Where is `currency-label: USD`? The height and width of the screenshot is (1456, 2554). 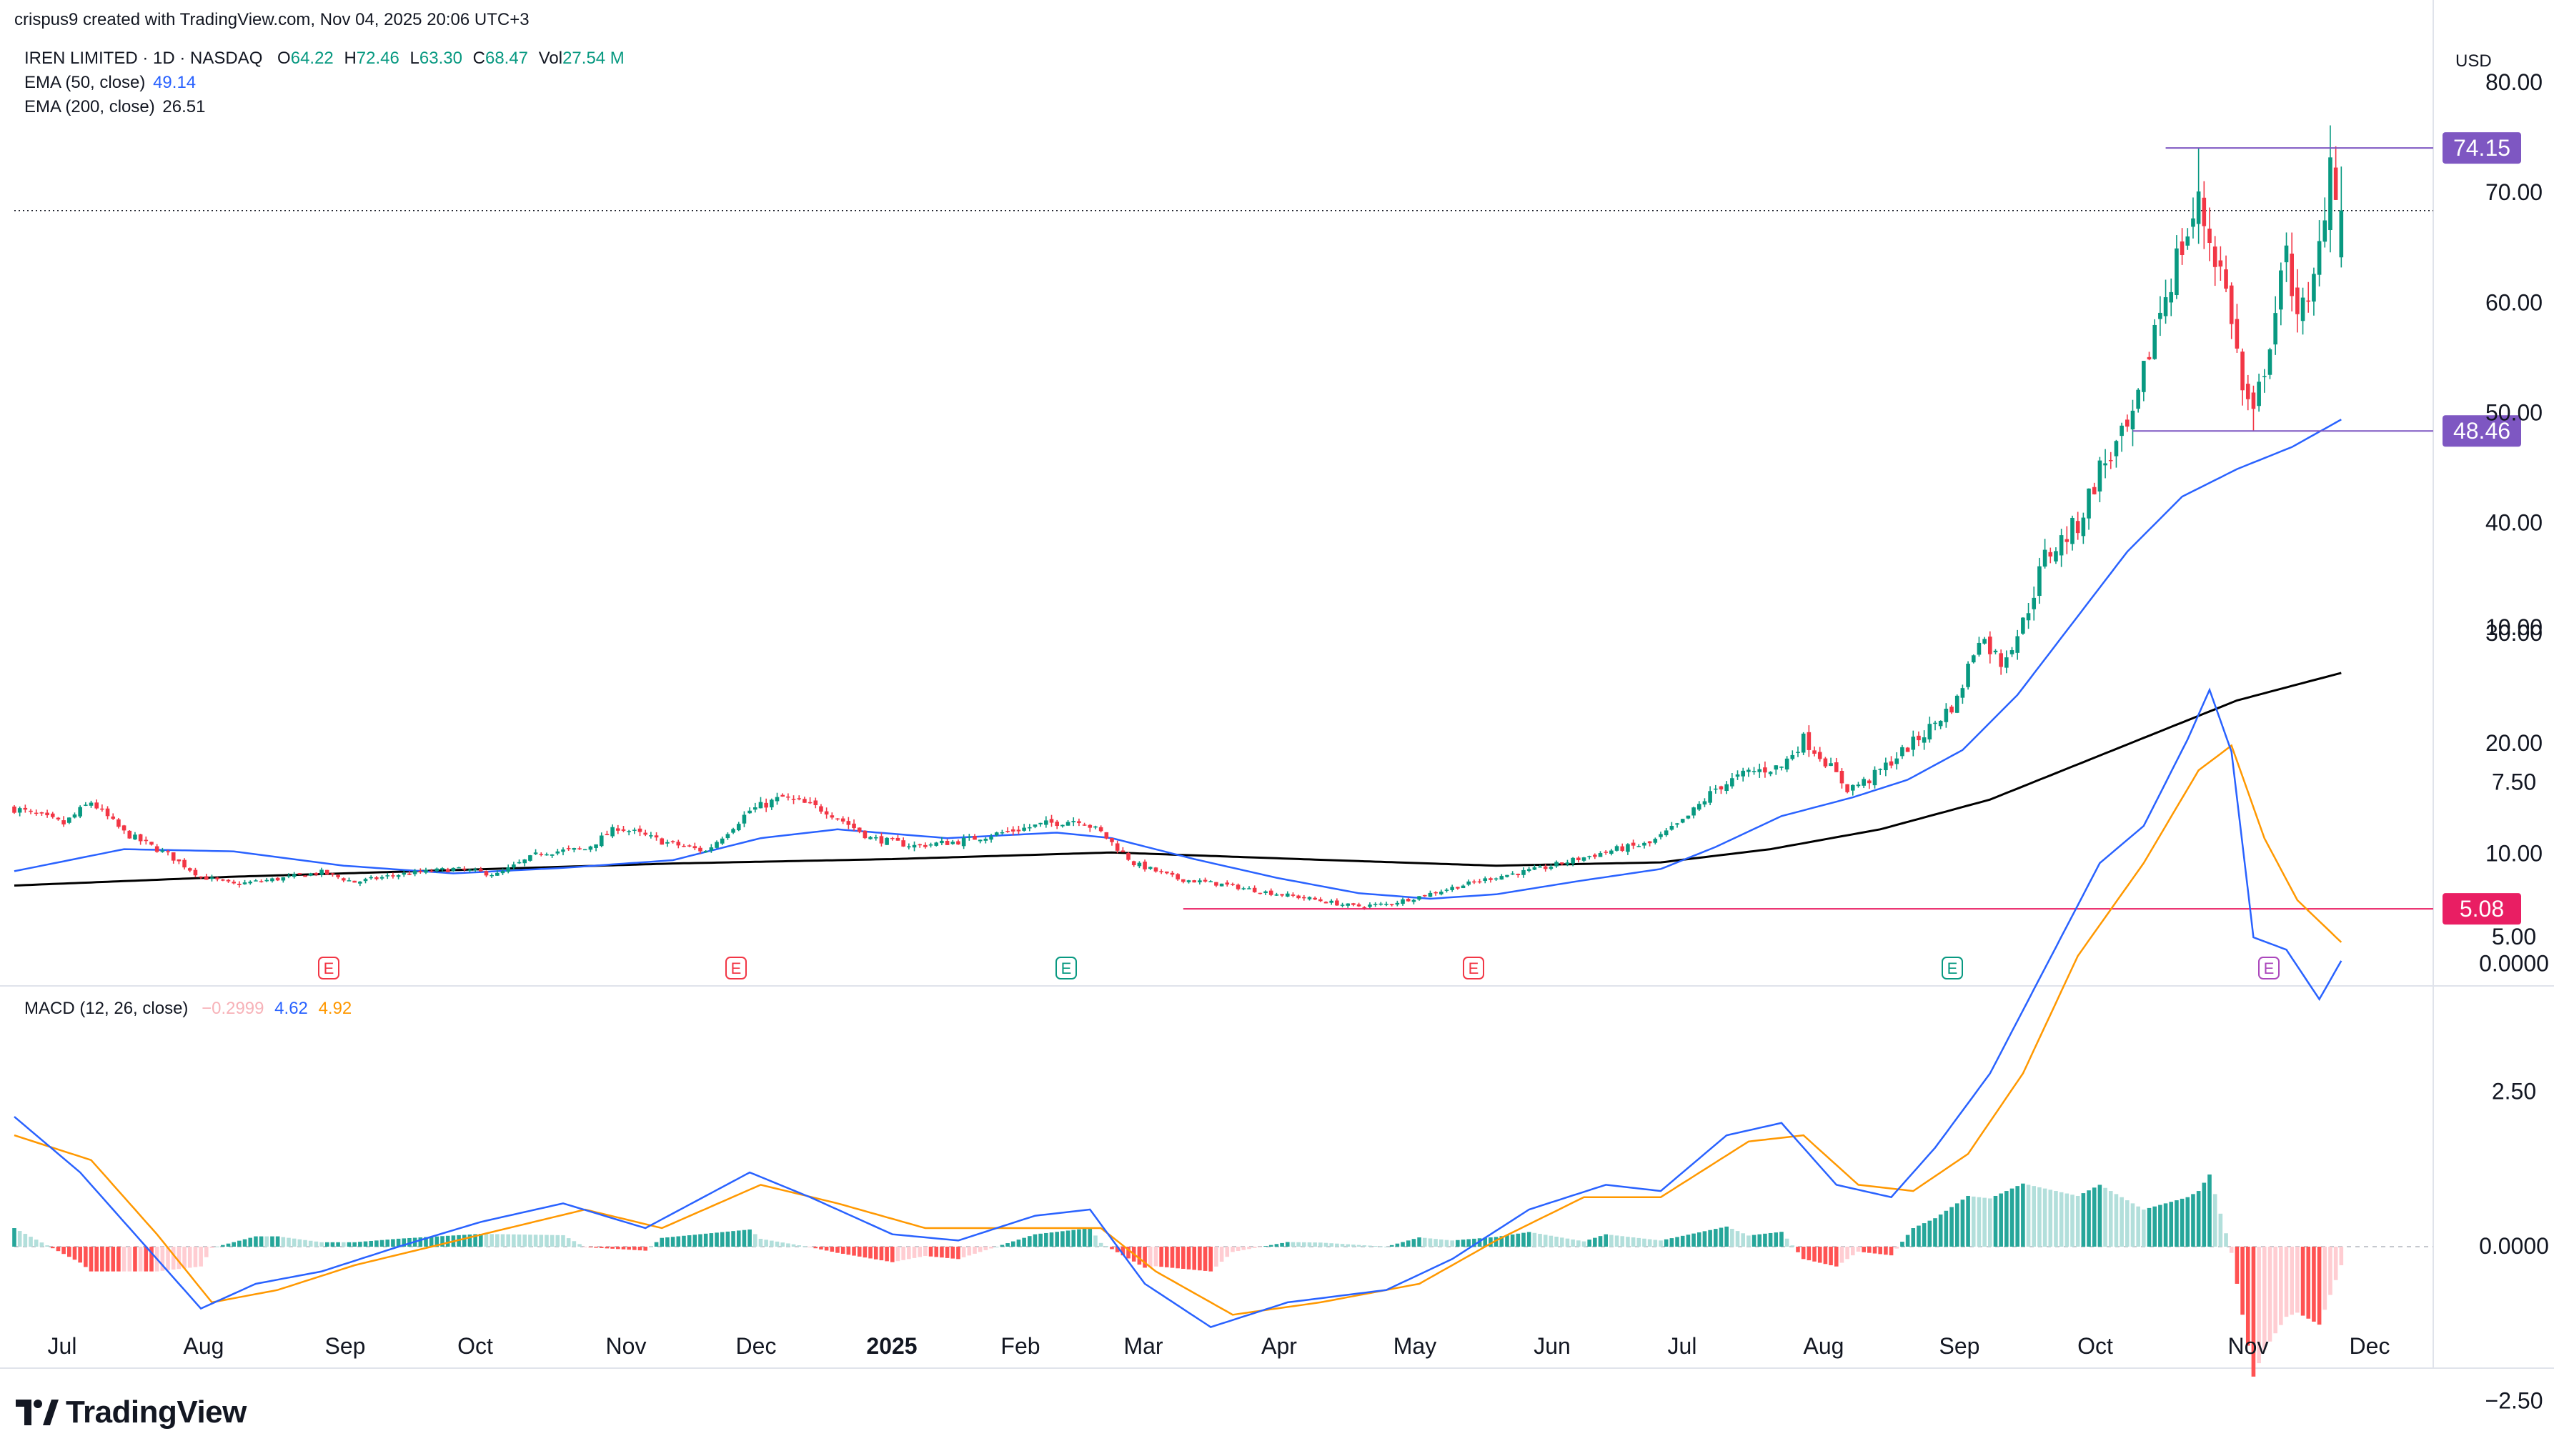
currency-label: USD is located at coordinates (2473, 61).